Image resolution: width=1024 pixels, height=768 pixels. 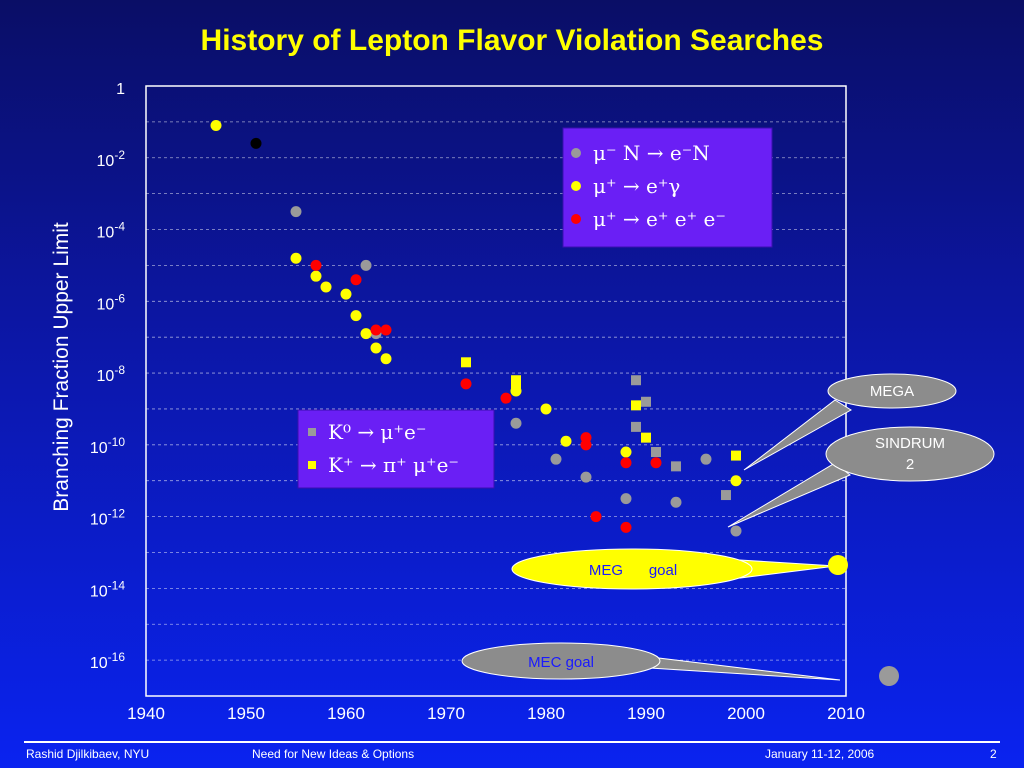 I want to click on meg-callout-bubble, so click(x=632, y=569).